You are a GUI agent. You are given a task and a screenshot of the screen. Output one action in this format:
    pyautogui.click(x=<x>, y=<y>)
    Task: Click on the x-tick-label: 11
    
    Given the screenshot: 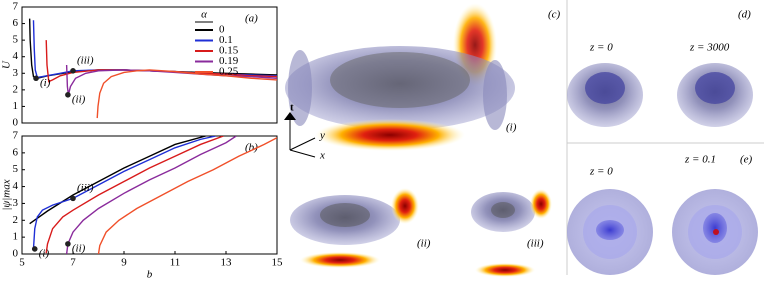 What is the action you would take?
    pyautogui.click(x=175, y=263)
    